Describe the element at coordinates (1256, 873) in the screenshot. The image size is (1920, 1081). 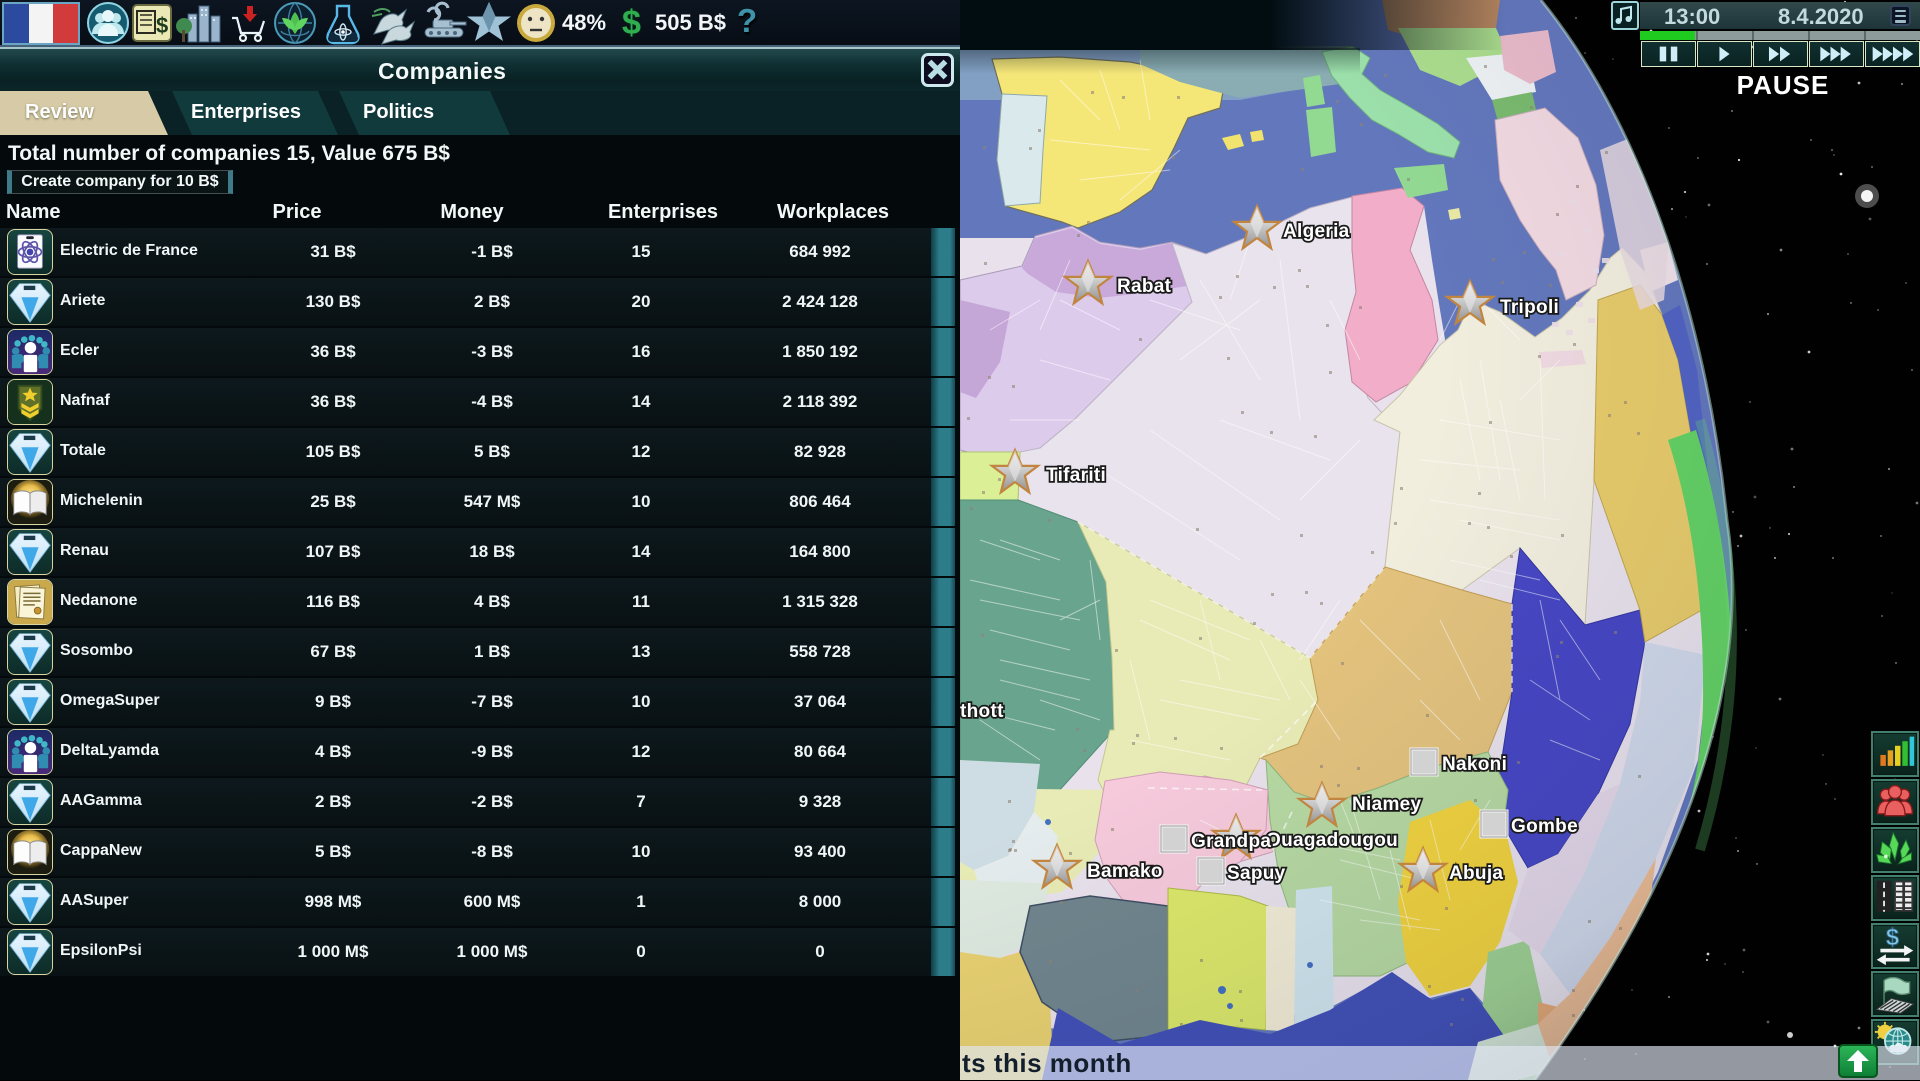
I see `svg-text: Sapuy` at that location.